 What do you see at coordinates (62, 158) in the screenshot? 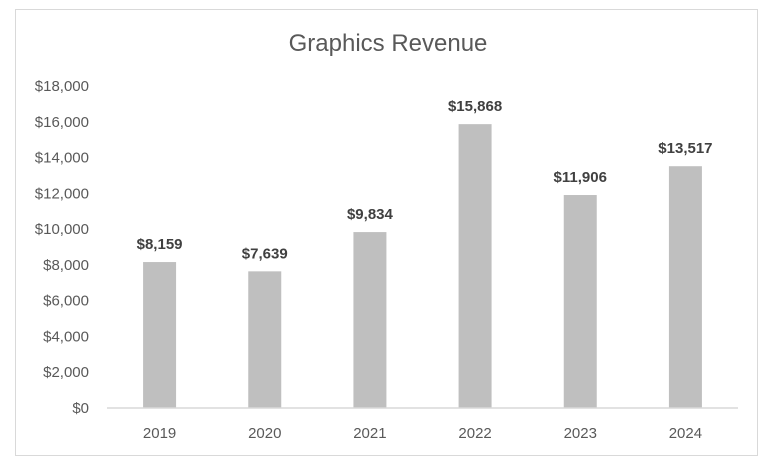
I see `y-tick-label: $14,000` at bounding box center [62, 158].